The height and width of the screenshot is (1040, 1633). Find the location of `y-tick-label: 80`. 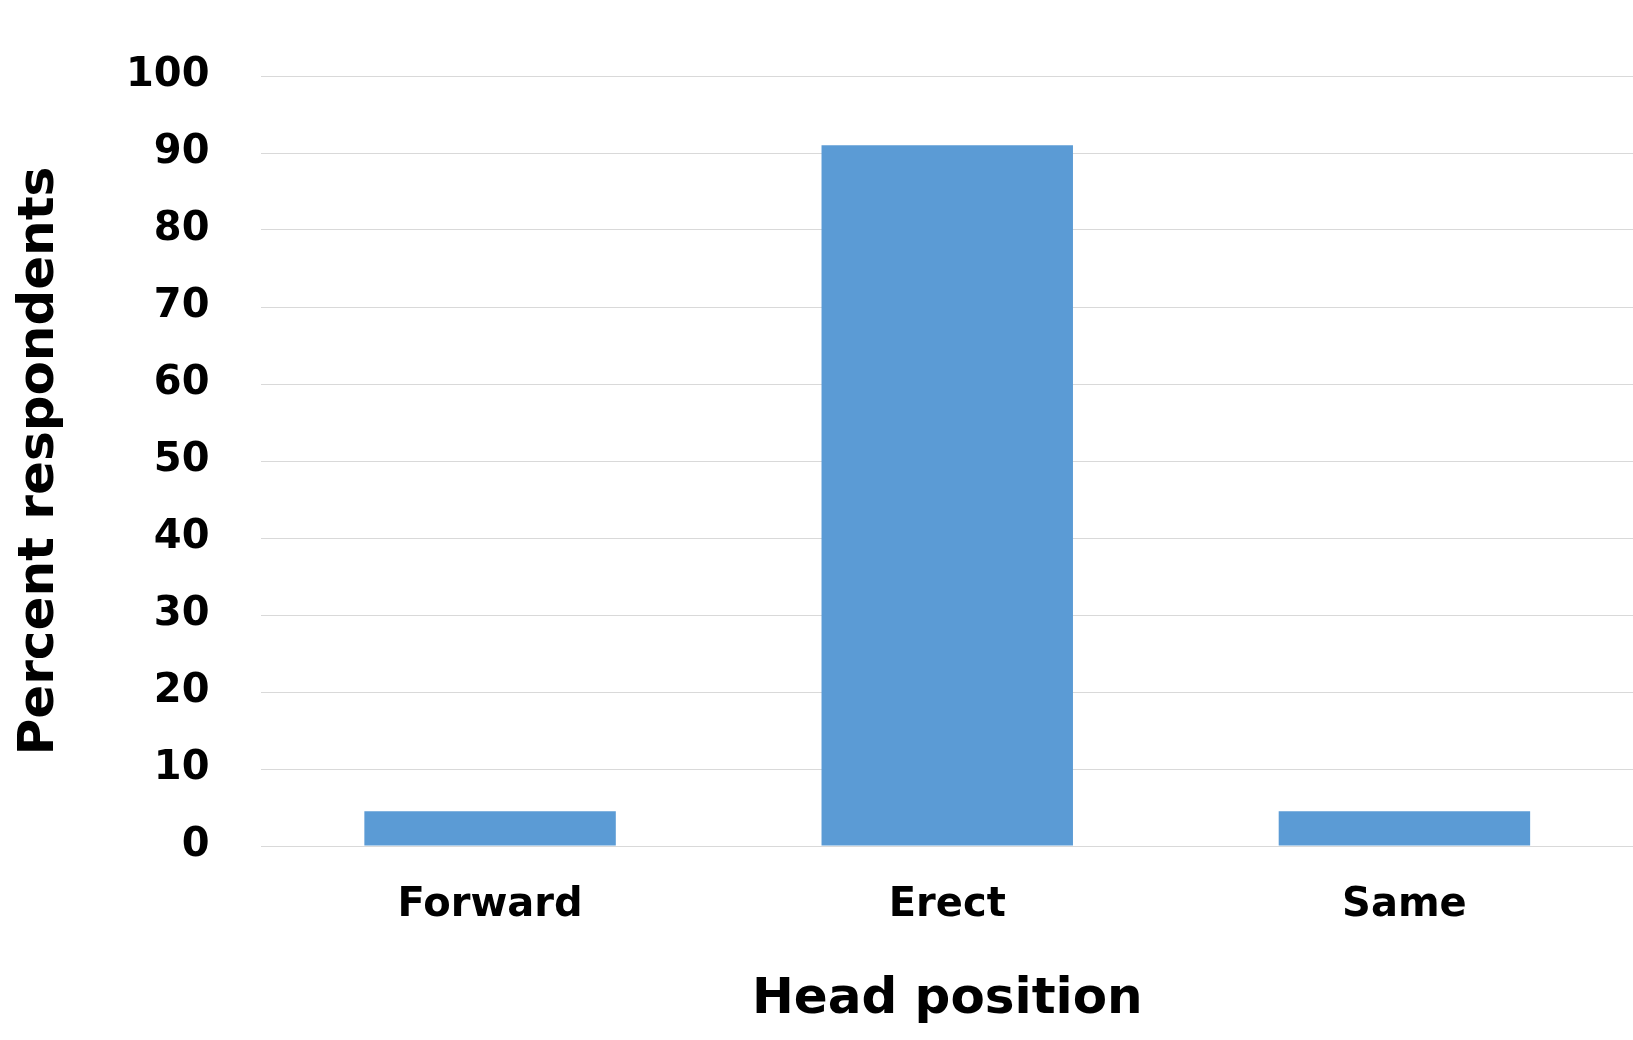

y-tick-label: 80 is located at coordinates (181, 226).